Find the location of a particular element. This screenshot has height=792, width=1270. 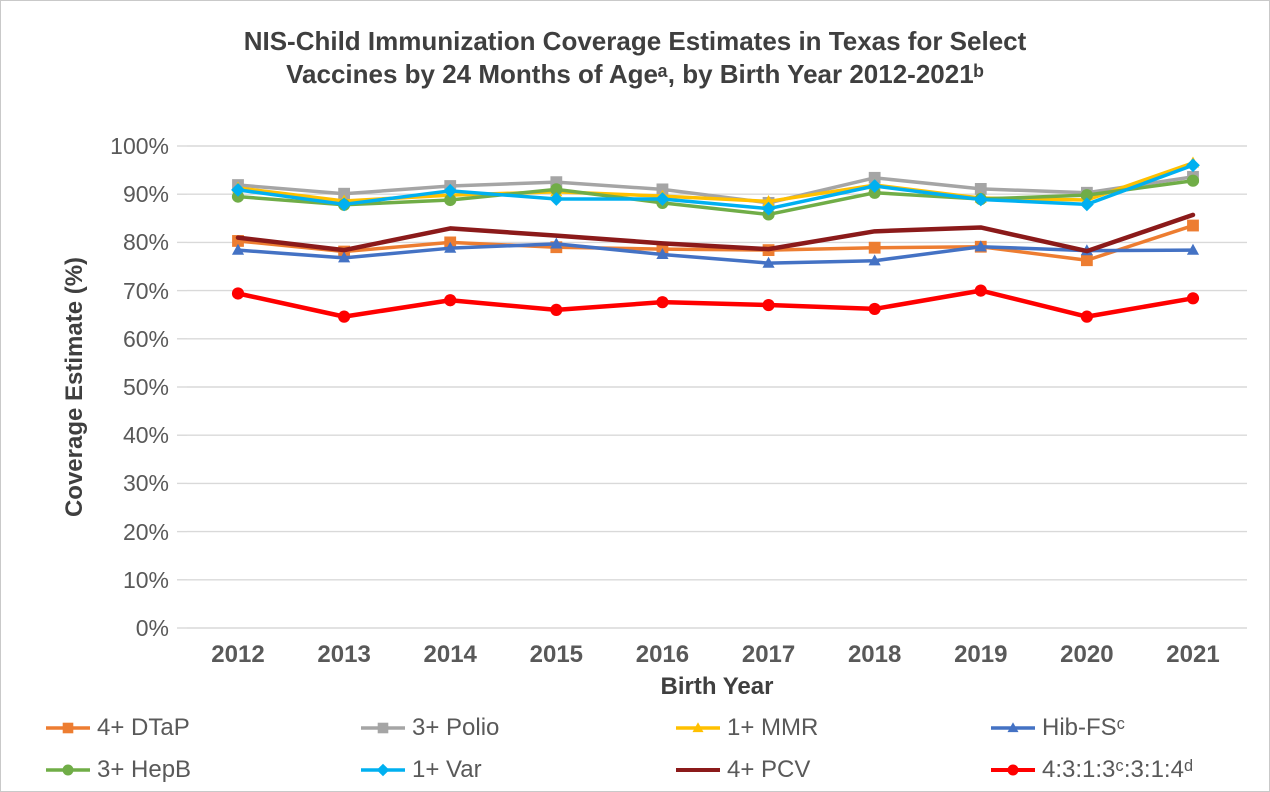

x-tick-label: 2016 is located at coordinates (662, 654).